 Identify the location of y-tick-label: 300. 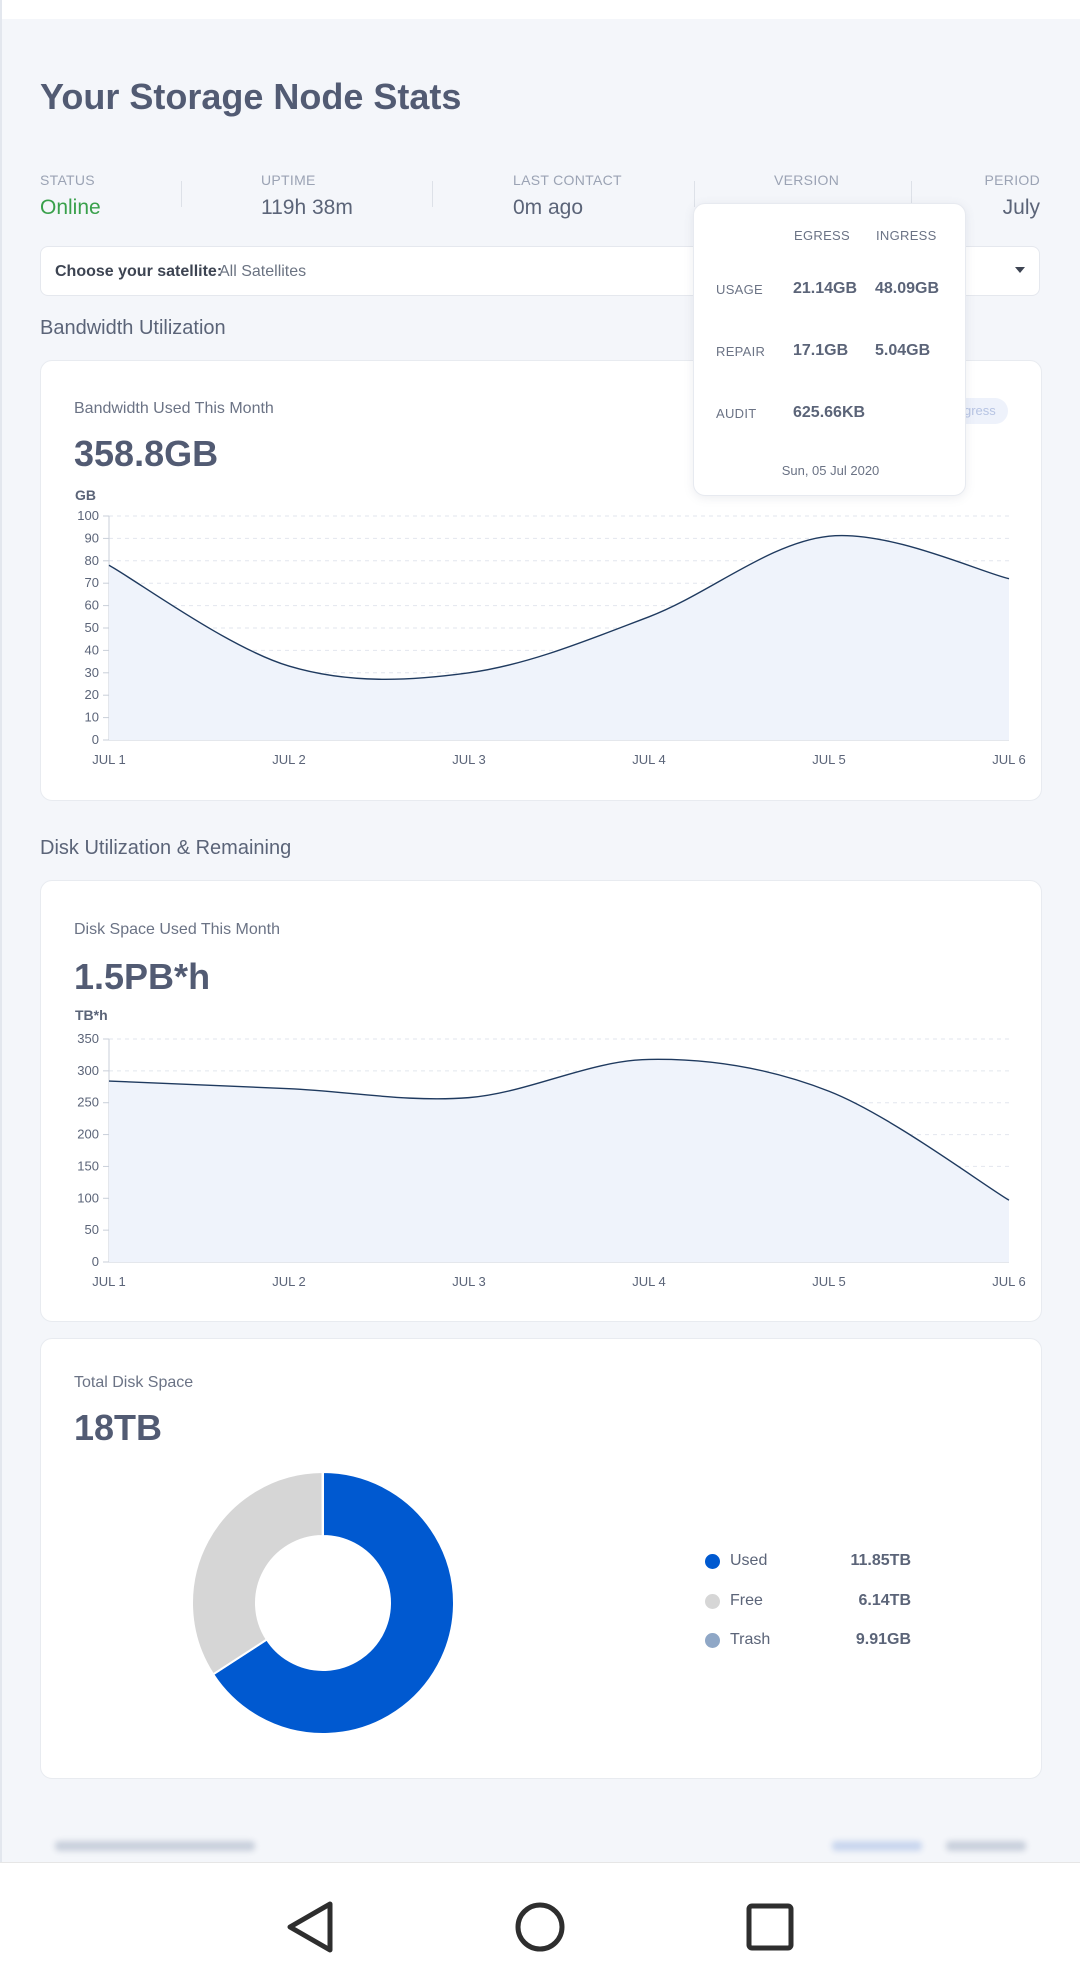
(88, 1070).